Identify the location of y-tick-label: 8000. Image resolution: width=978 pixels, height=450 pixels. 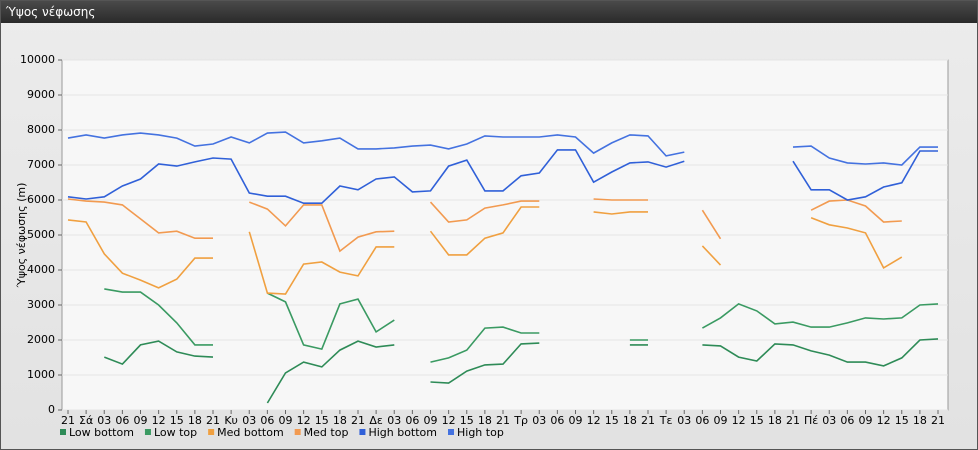
(41, 129).